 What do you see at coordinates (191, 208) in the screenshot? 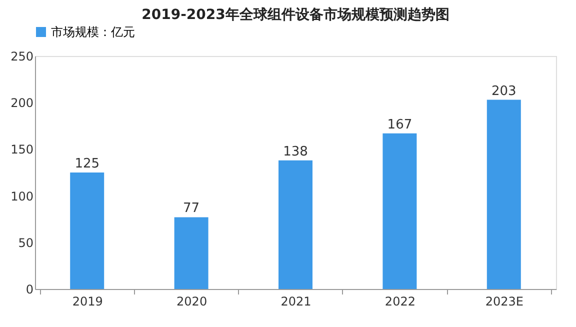
I see `data-label: 77` at bounding box center [191, 208].